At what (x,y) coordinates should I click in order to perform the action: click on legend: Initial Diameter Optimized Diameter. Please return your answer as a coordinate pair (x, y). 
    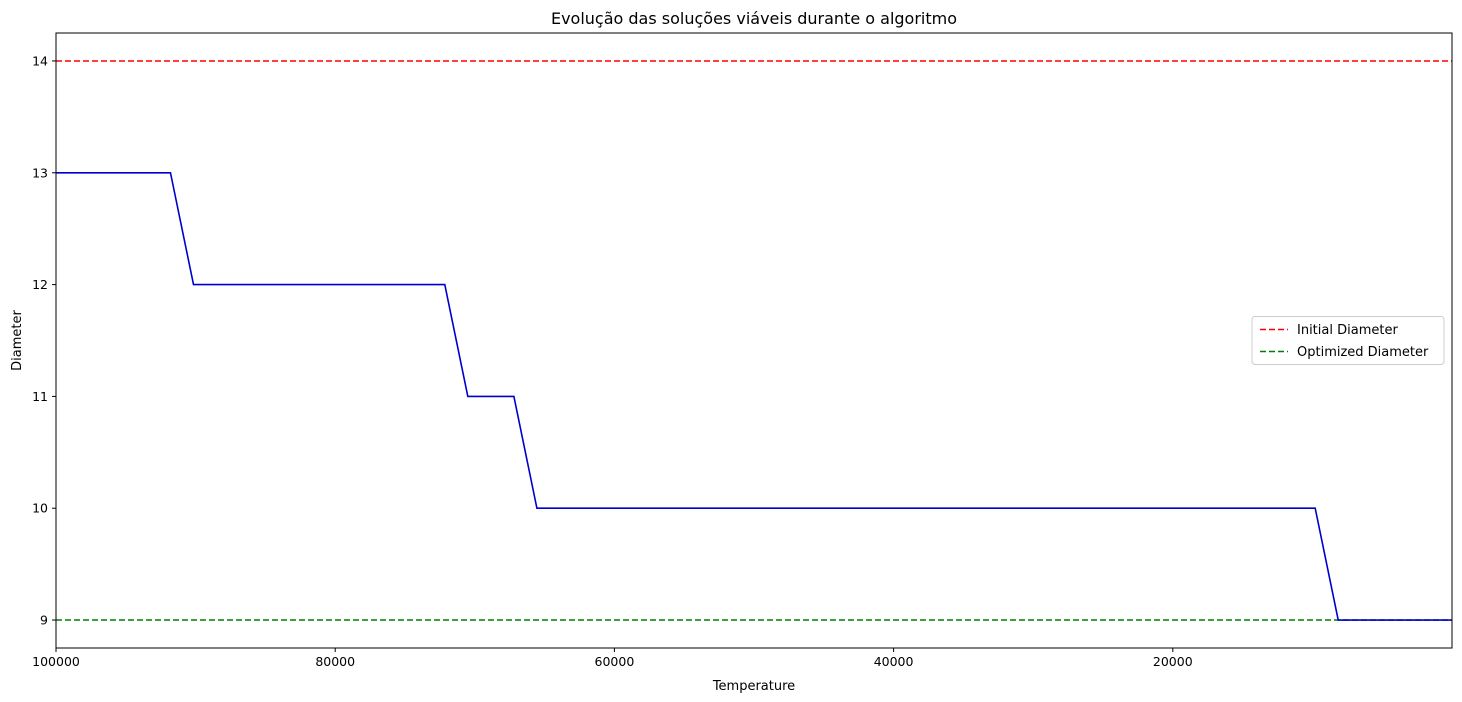
    Looking at the image, I should click on (1348, 340).